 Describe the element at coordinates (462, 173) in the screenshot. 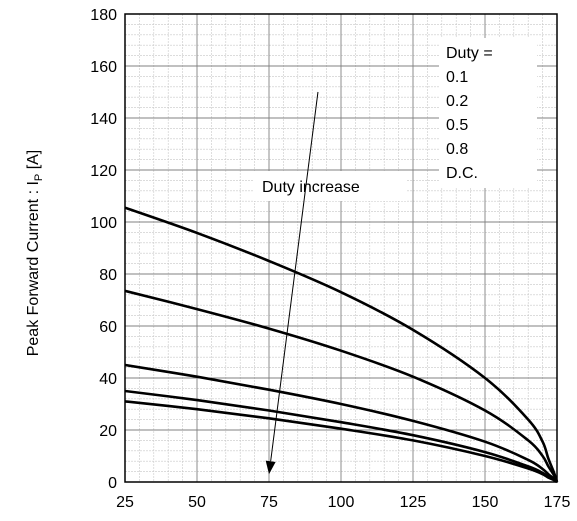

I see `legend-entry: D.C.` at that location.